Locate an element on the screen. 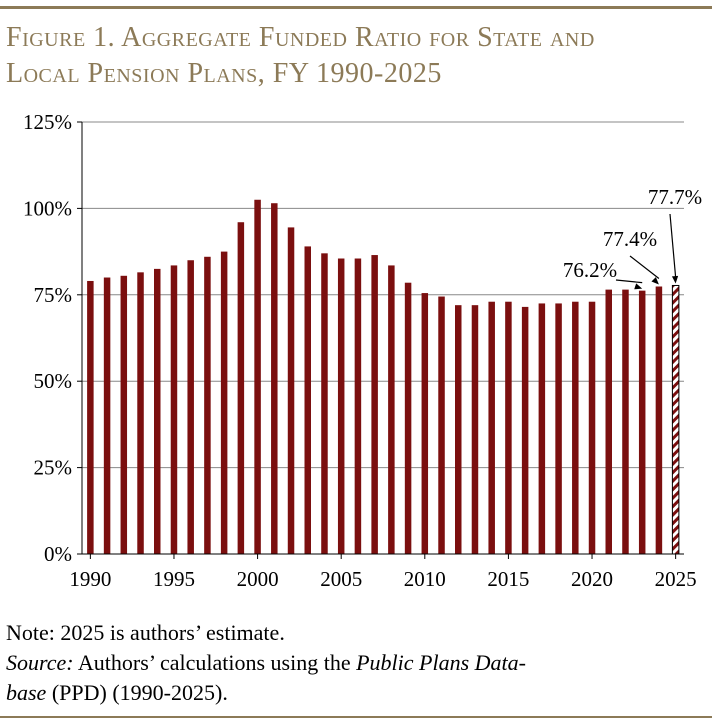 The height and width of the screenshot is (725, 712). arrow-line-2024 is located at coordinates (644, 267).